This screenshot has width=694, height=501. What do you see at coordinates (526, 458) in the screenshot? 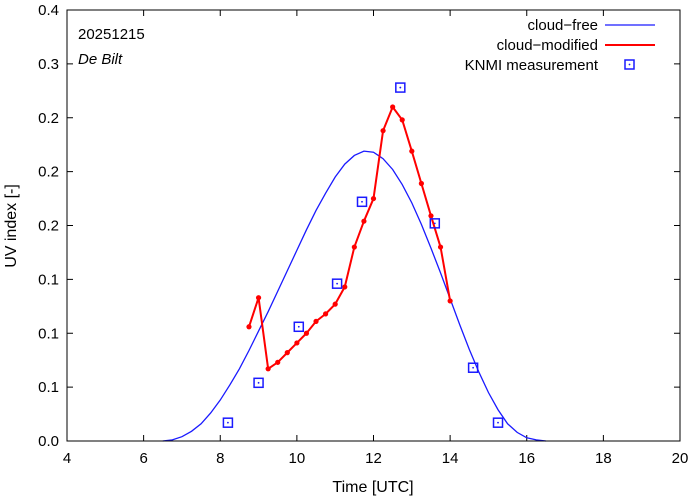
I see `x-tick-label: 16` at bounding box center [526, 458].